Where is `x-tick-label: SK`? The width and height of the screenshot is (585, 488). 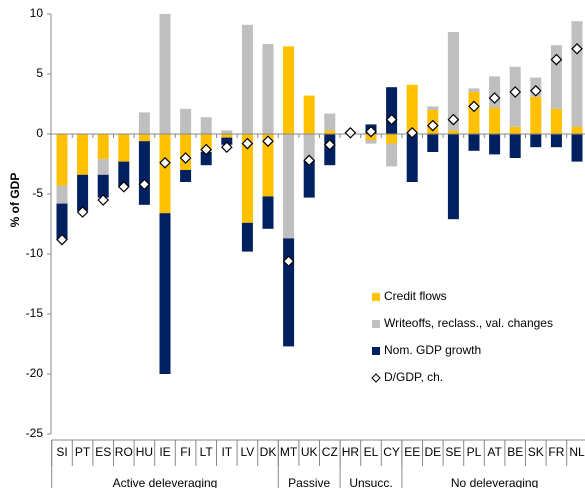
x-tick-label: SK is located at coordinates (536, 452).